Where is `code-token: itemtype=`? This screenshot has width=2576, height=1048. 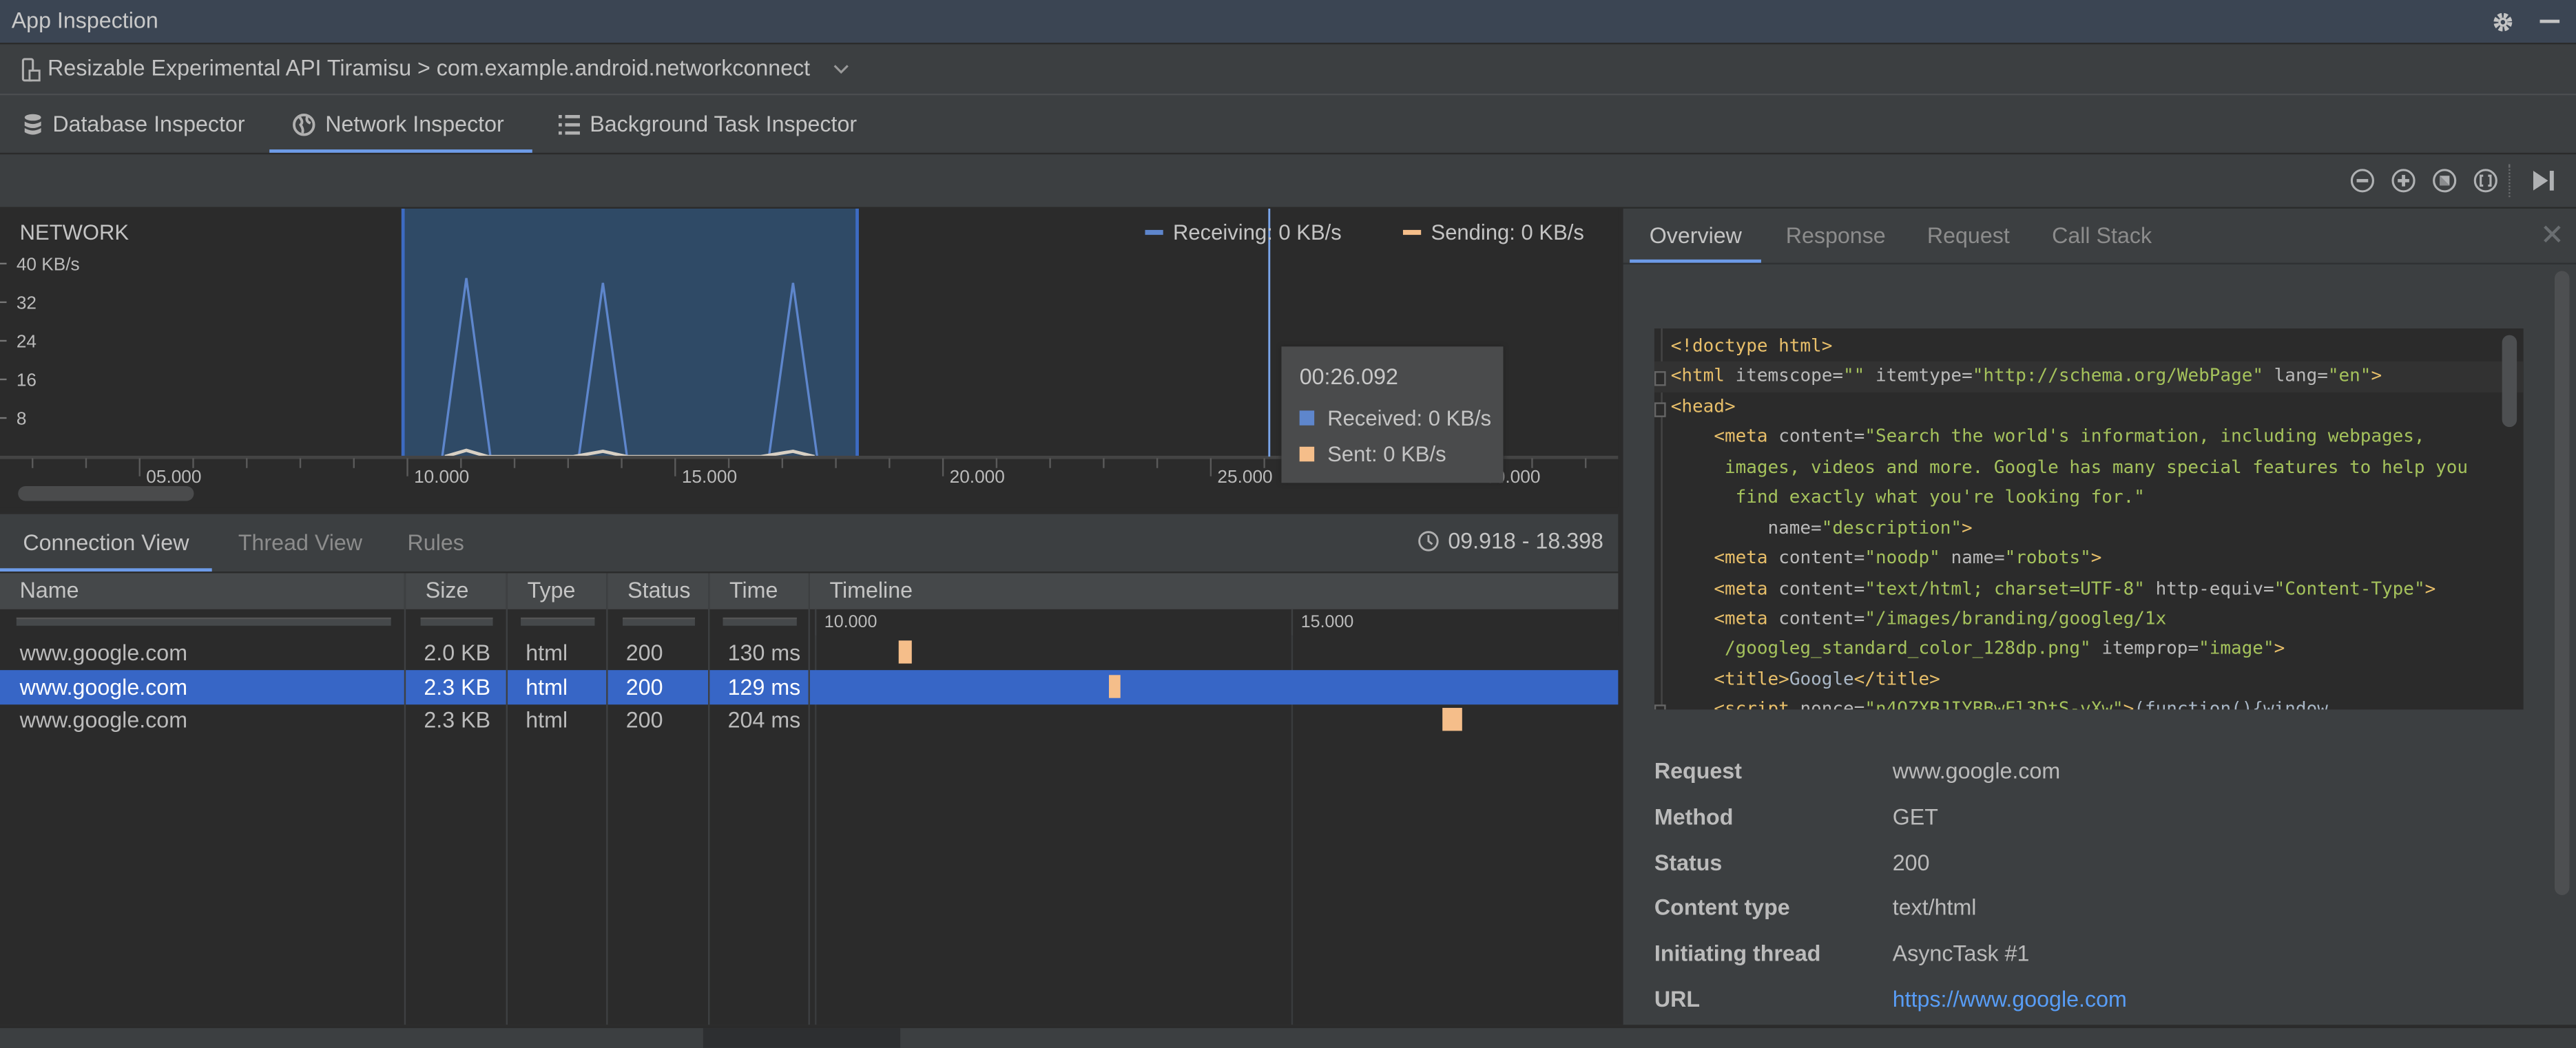
code-token: itemtype= is located at coordinates (1919, 376).